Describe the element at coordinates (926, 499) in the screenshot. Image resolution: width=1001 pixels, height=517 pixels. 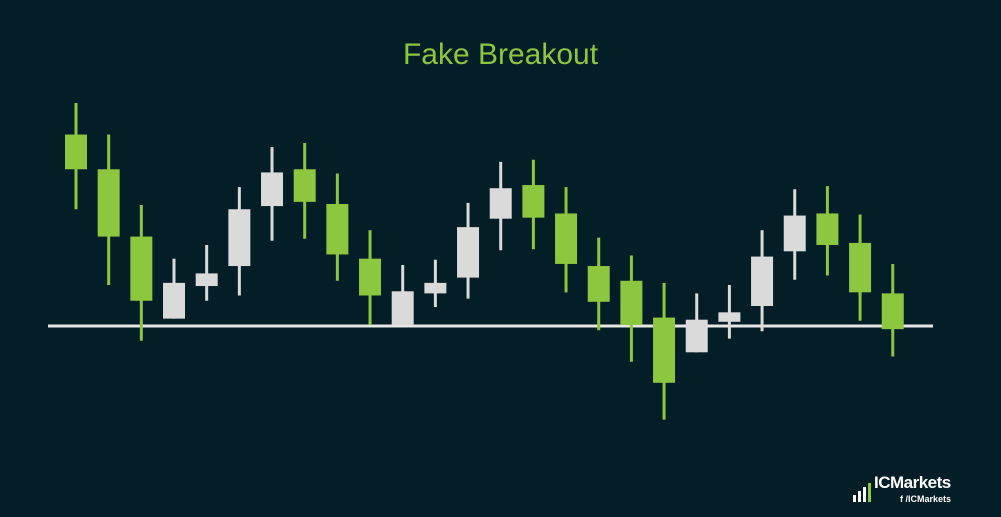
I see `brand-social-handle: f /ICMarkets` at that location.